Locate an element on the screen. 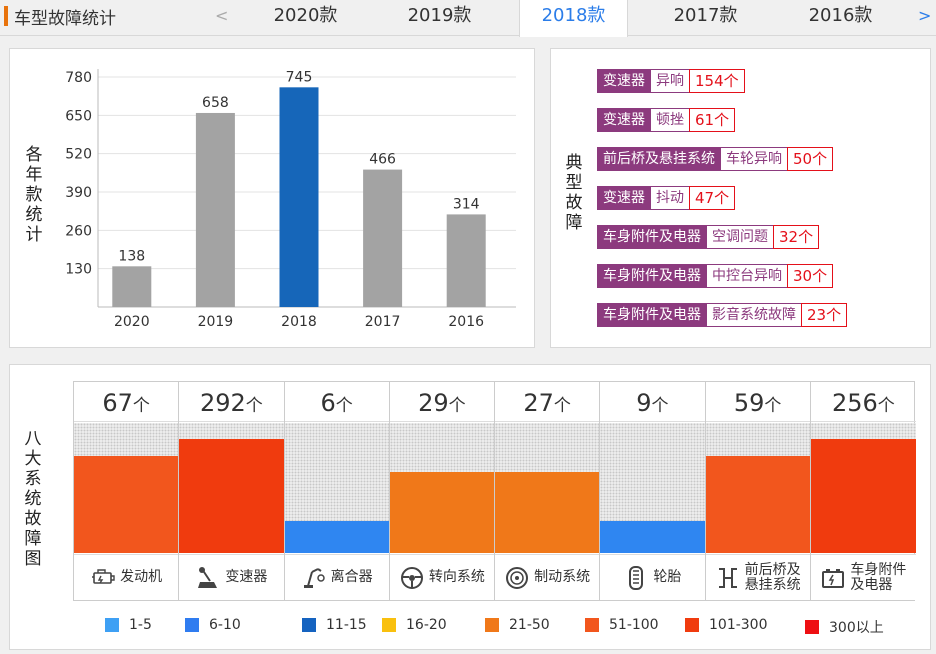 This screenshot has width=936, height=654. x-tick-label: 2020 is located at coordinates (132, 322).